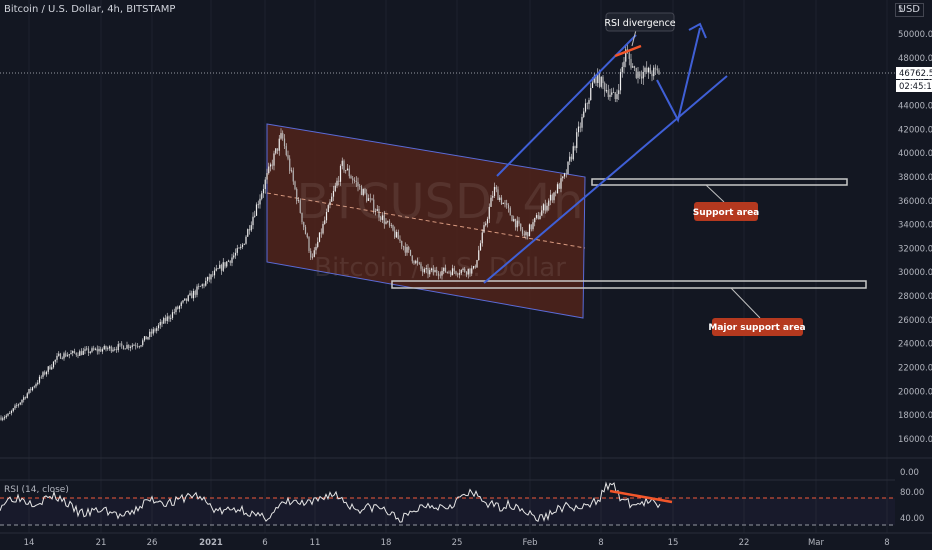  What do you see at coordinates (36, 490) in the screenshot?
I see `rsi-indicator-label: RSI (14, close)` at bounding box center [36, 490].